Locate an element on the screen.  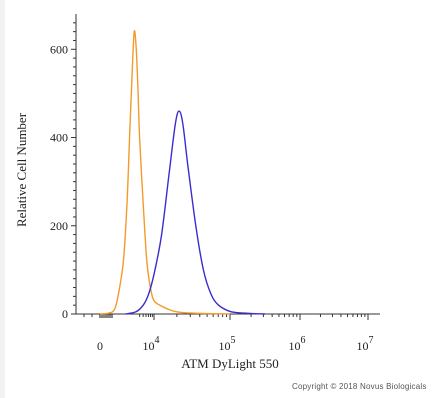
x-tick-label: 10⁴ is located at coordinates (151, 344).